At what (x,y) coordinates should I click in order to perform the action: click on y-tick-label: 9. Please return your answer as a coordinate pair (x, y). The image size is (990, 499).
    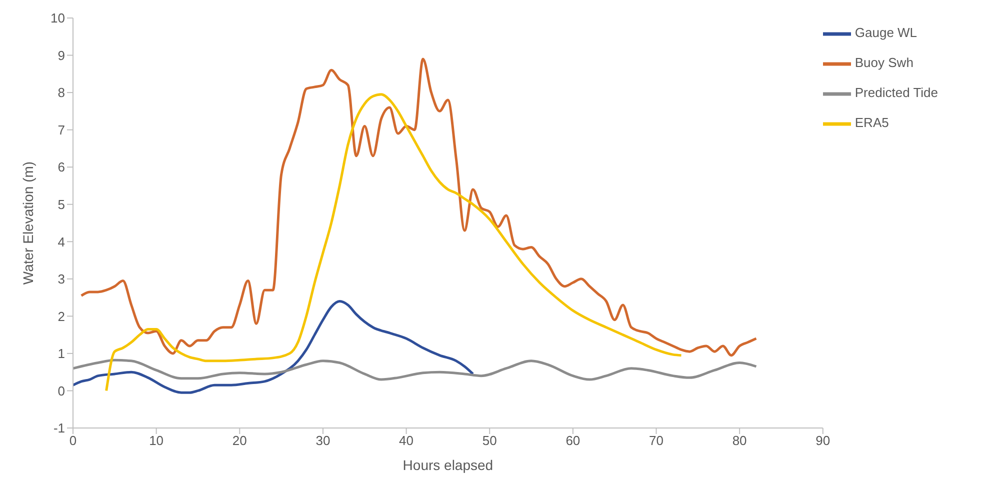
    Looking at the image, I should click on (61, 55).